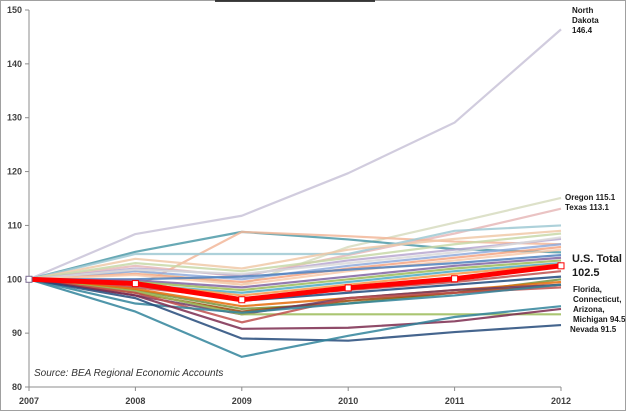  I want to click on series-line-state-w, so click(295, 301).